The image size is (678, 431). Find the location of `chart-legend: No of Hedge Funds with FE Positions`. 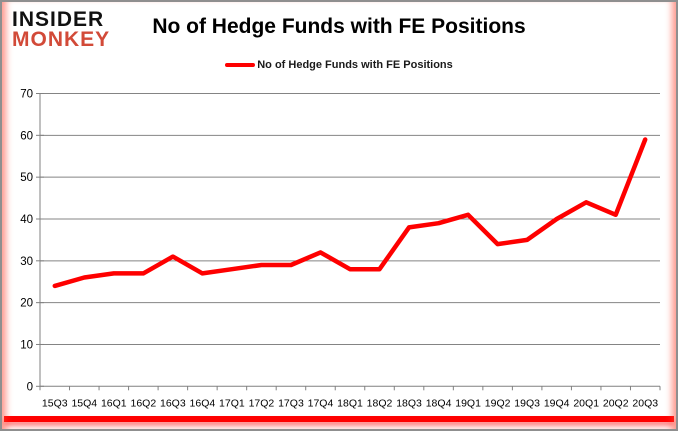

chart-legend: No of Hedge Funds with FE Positions is located at coordinates (339, 65).